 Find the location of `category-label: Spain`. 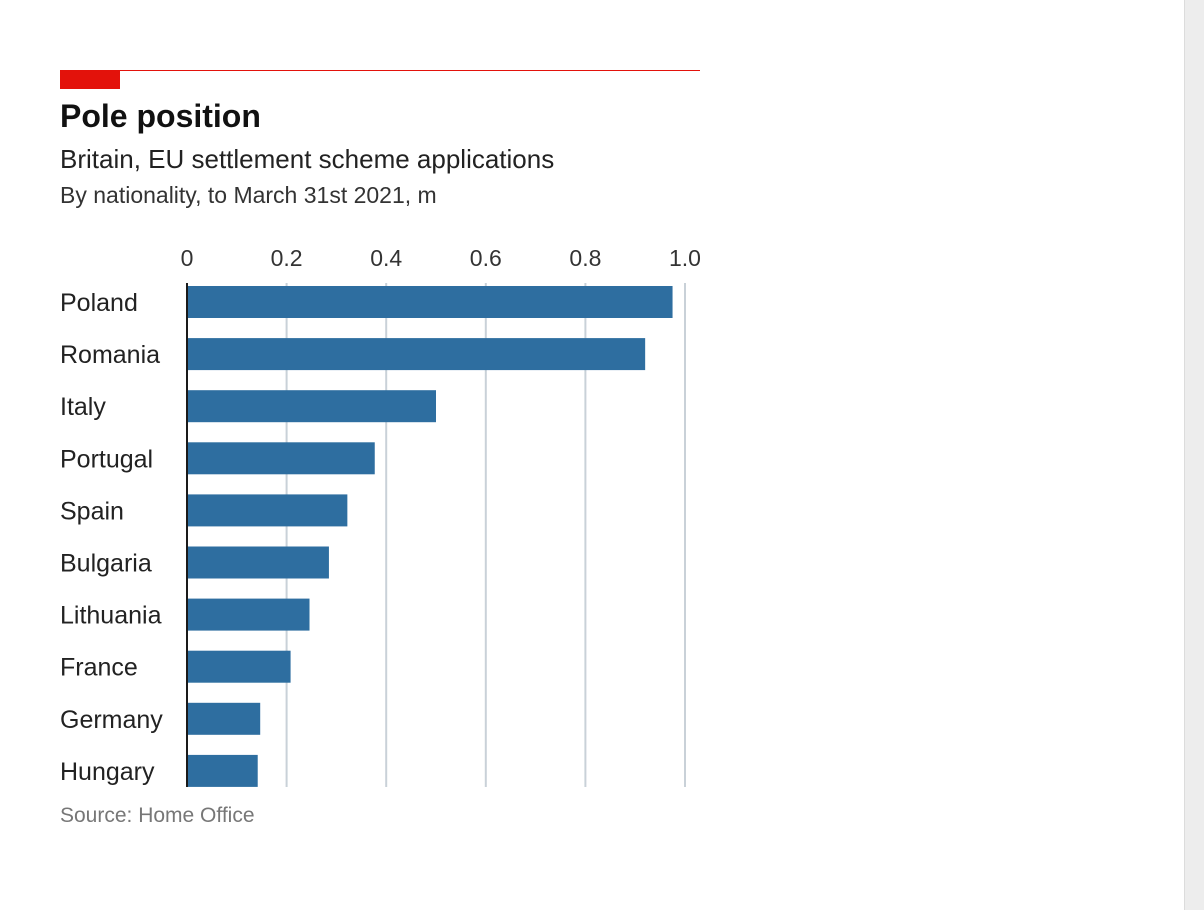

category-label: Spain is located at coordinates (92, 511).